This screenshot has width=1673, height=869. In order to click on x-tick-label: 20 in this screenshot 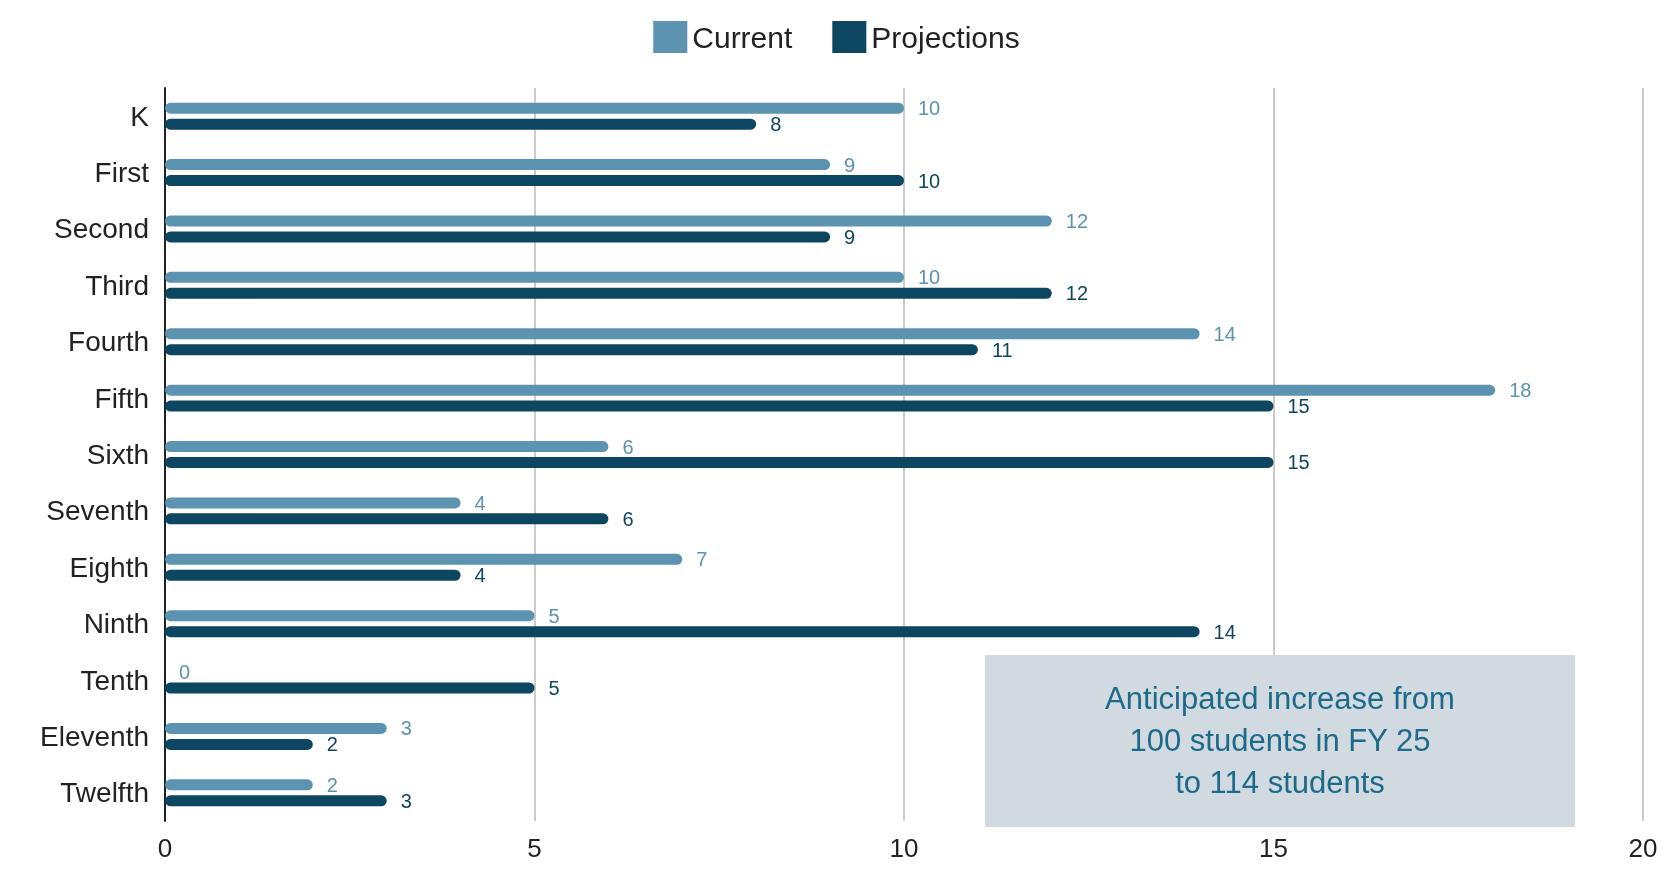, I will do `click(1643, 848)`.